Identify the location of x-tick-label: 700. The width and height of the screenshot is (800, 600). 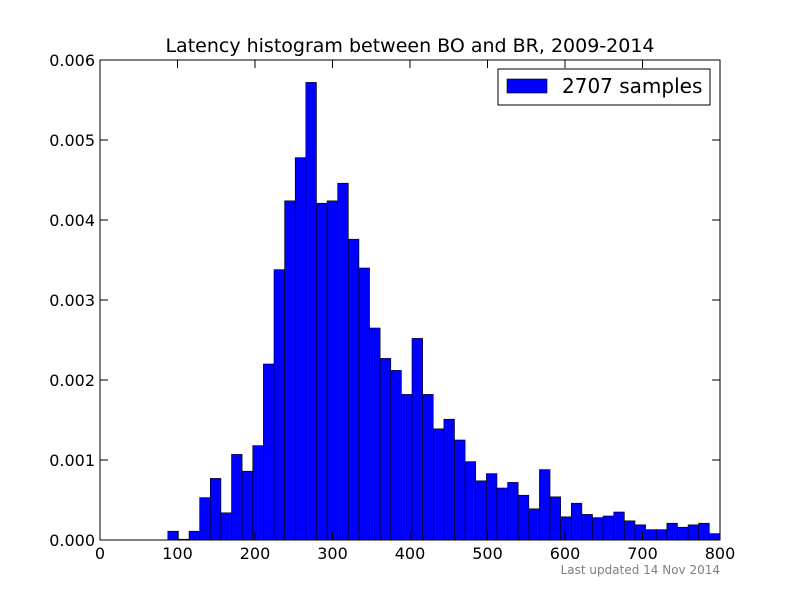
(642, 553).